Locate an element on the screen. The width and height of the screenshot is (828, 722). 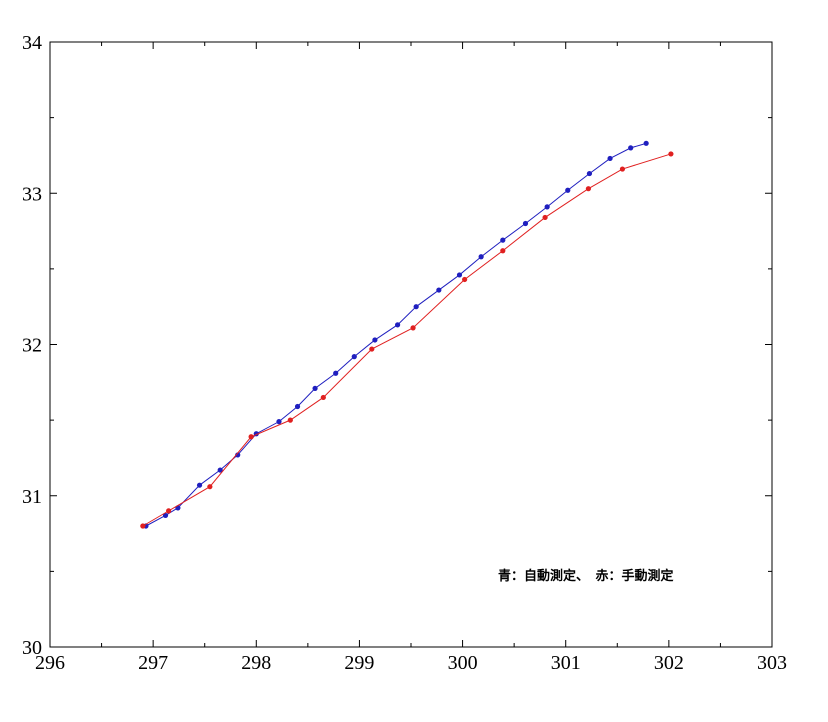
x-tick-label: 302 is located at coordinates (669, 663).